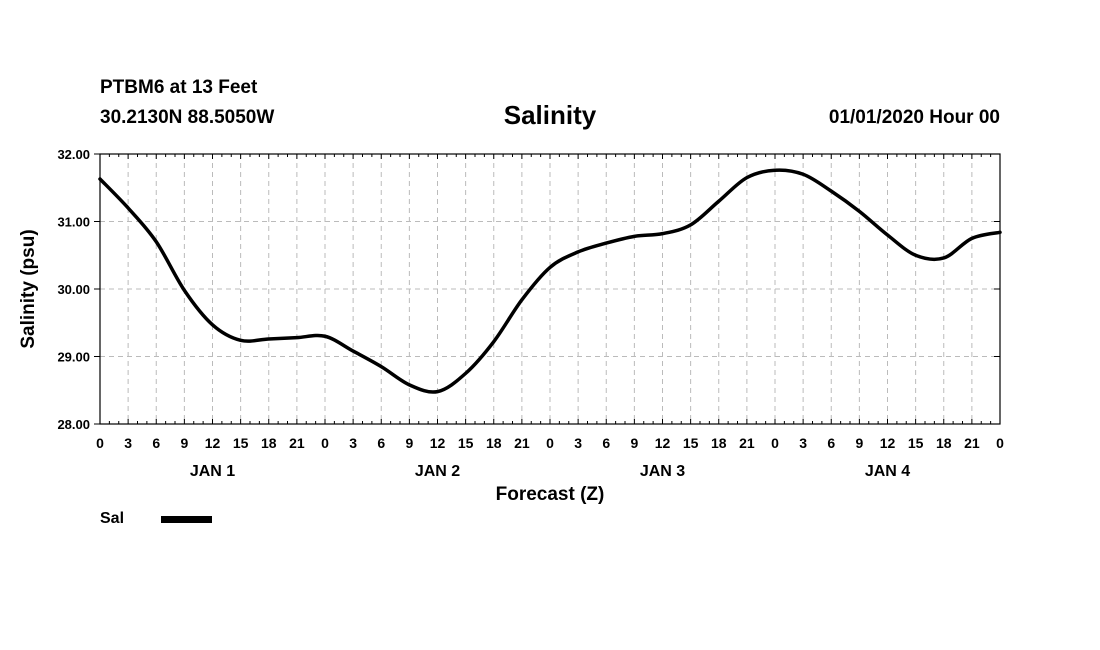  I want to click on legend-label: Sal, so click(112, 518).